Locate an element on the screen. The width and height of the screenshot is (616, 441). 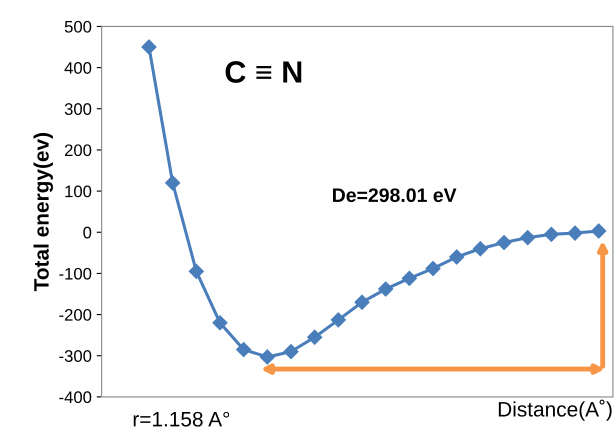
y-tick-label: 100 is located at coordinates (78, 192).